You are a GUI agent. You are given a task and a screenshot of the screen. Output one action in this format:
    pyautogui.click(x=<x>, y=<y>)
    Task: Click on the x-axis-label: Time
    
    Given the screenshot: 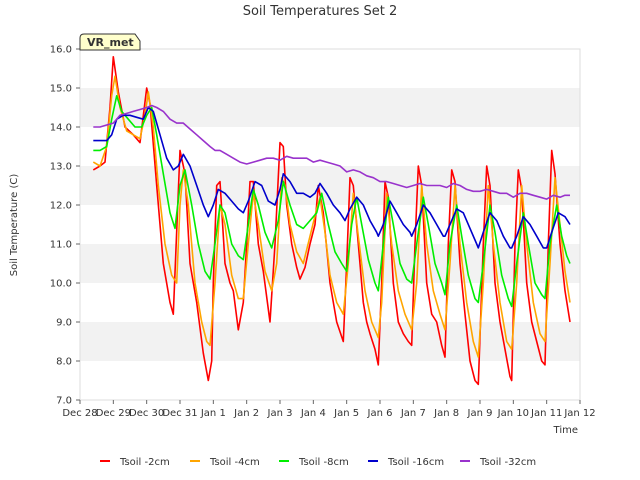 What is the action you would take?
    pyautogui.click(x=565, y=430)
    